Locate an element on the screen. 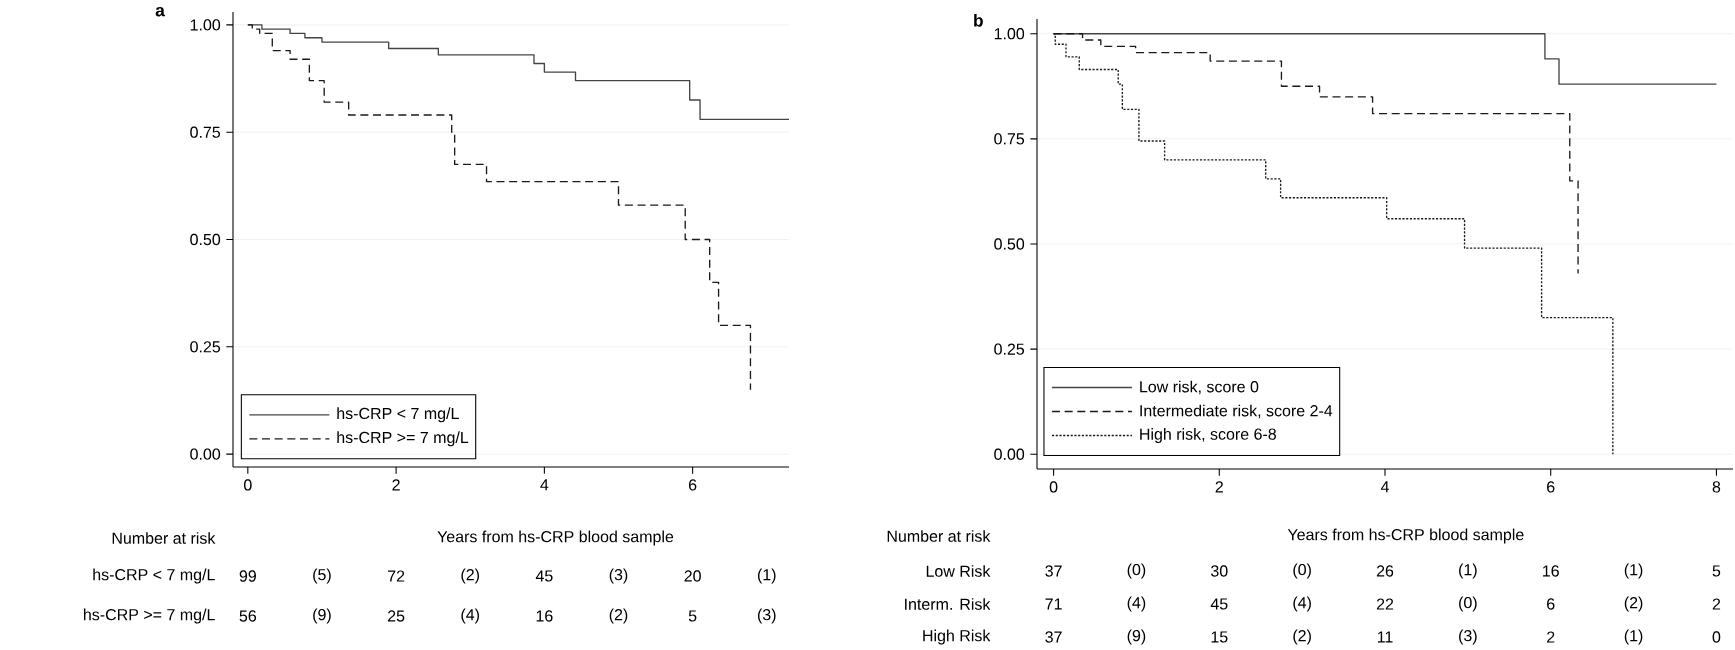  text: 20 is located at coordinates (692, 576).